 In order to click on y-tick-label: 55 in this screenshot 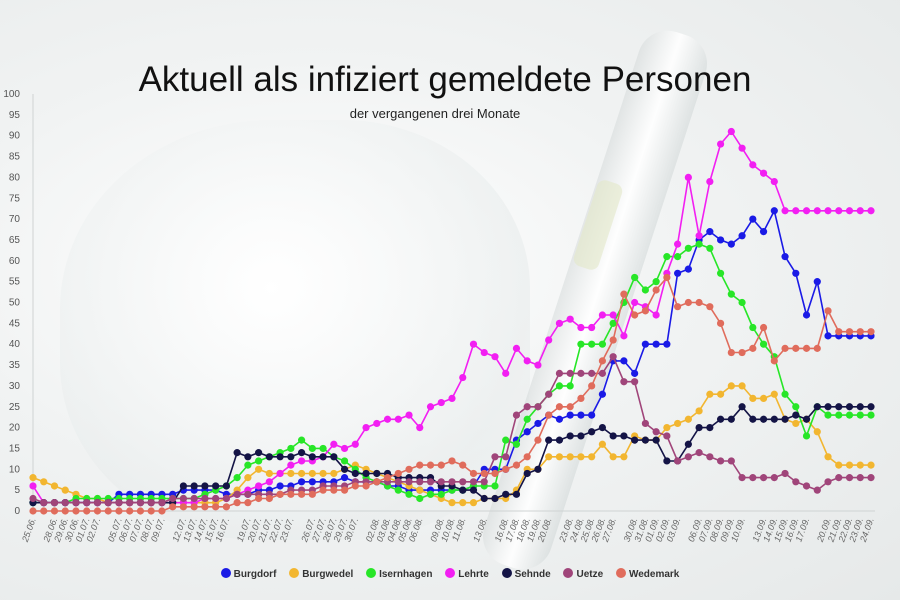, I will do `click(15, 282)`.